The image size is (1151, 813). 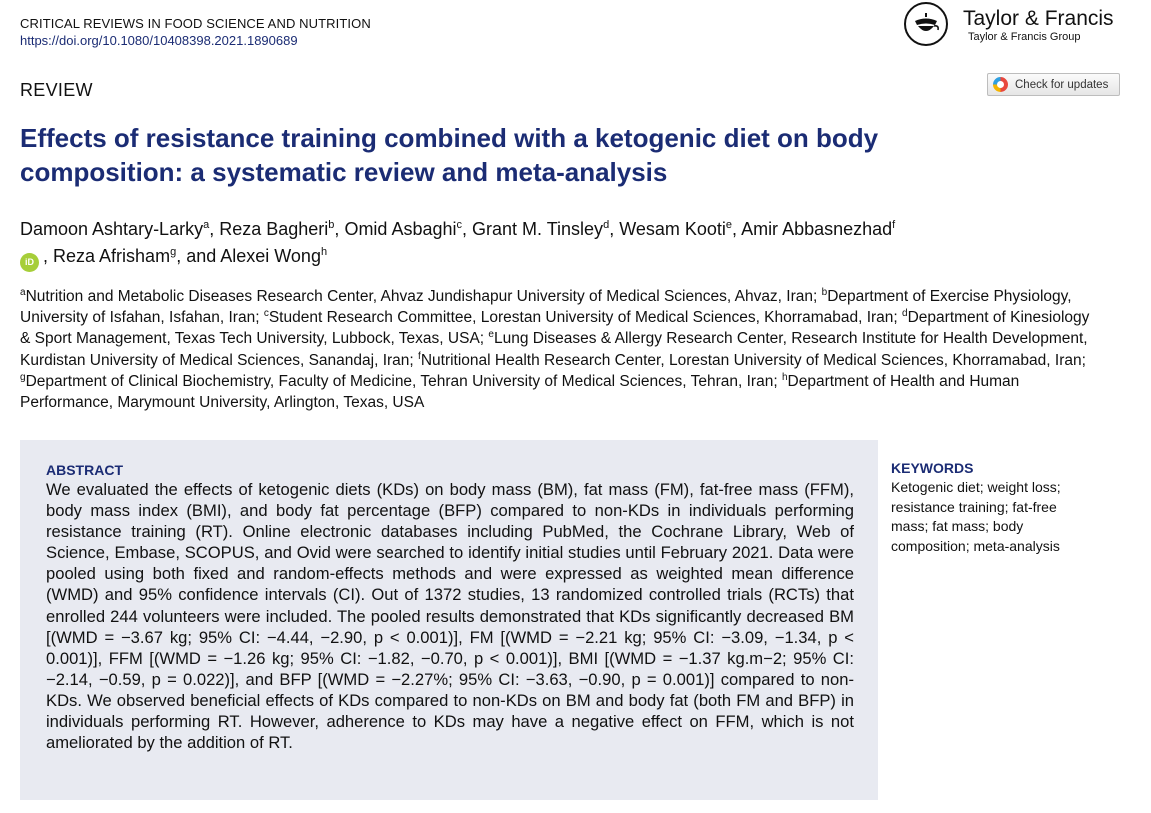 I want to click on publisher-name: Taylor & Francis, so click(x=1038, y=18).